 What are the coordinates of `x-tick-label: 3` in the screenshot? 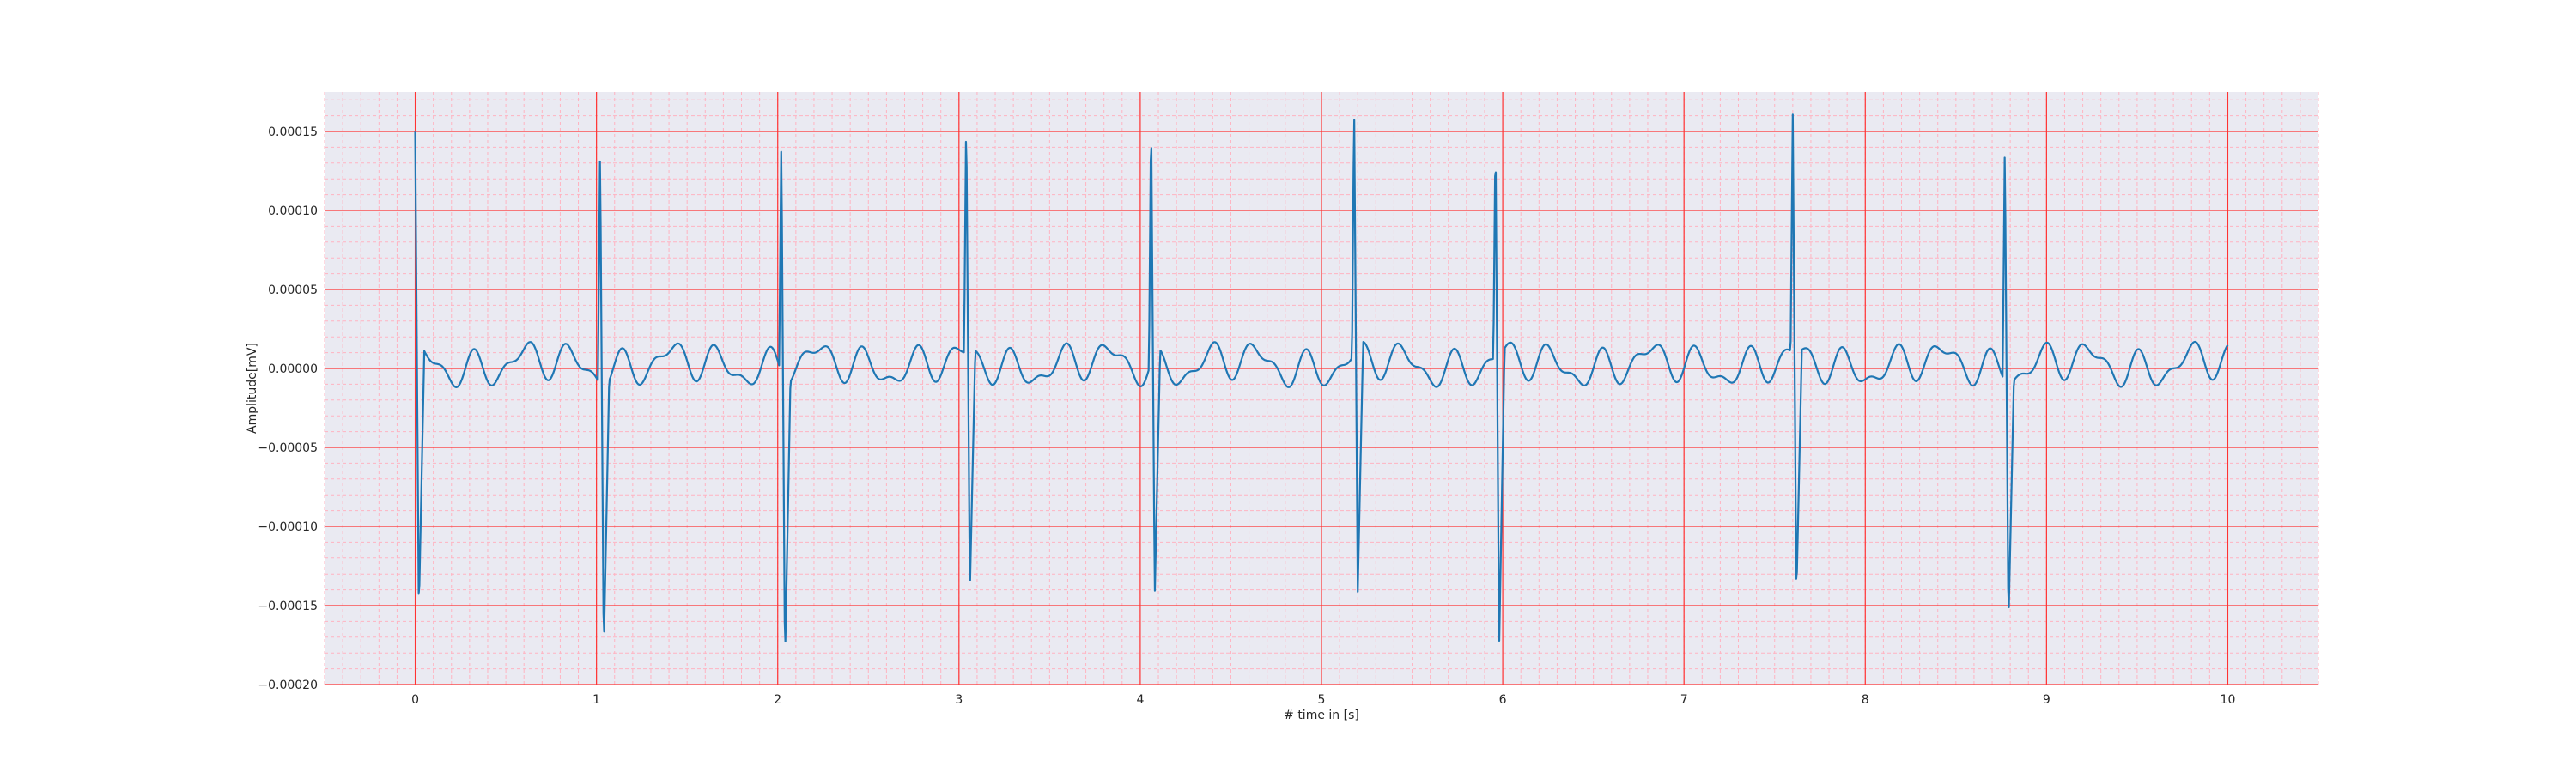 It's located at (959, 700).